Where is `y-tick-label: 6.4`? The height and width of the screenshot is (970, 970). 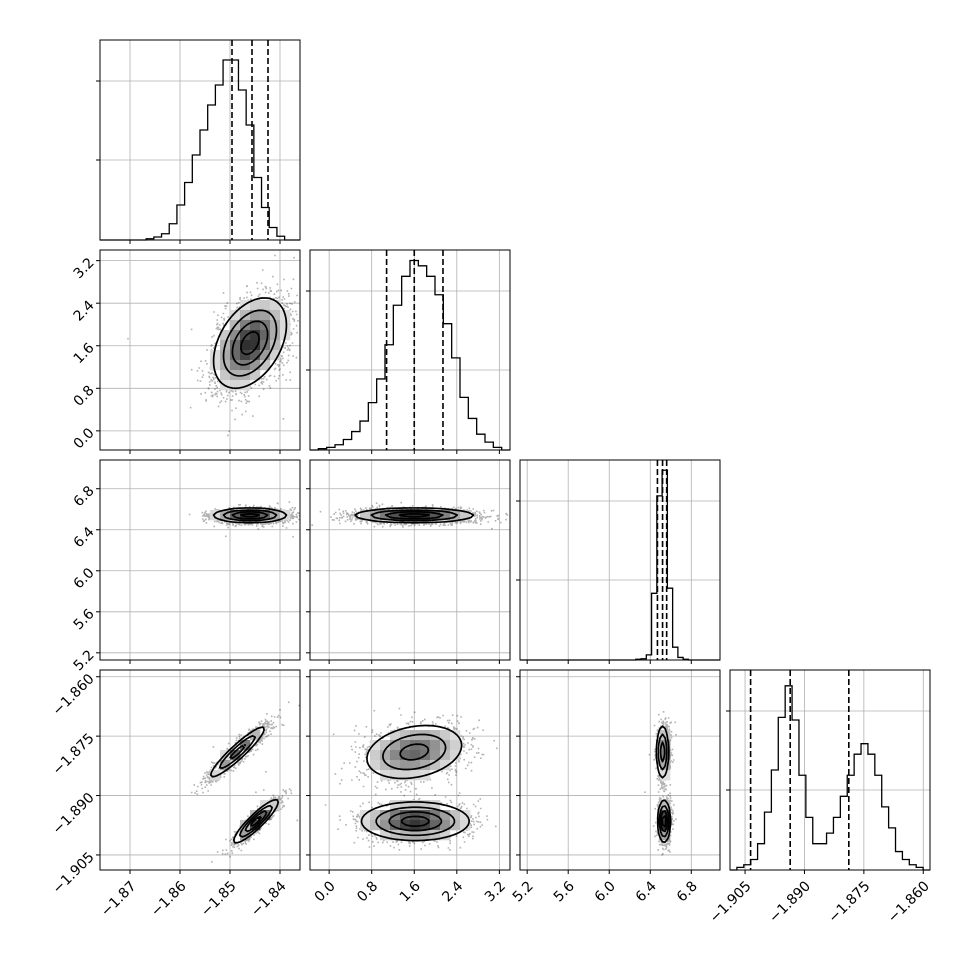 y-tick-label: 6.4 is located at coordinates (84, 537).